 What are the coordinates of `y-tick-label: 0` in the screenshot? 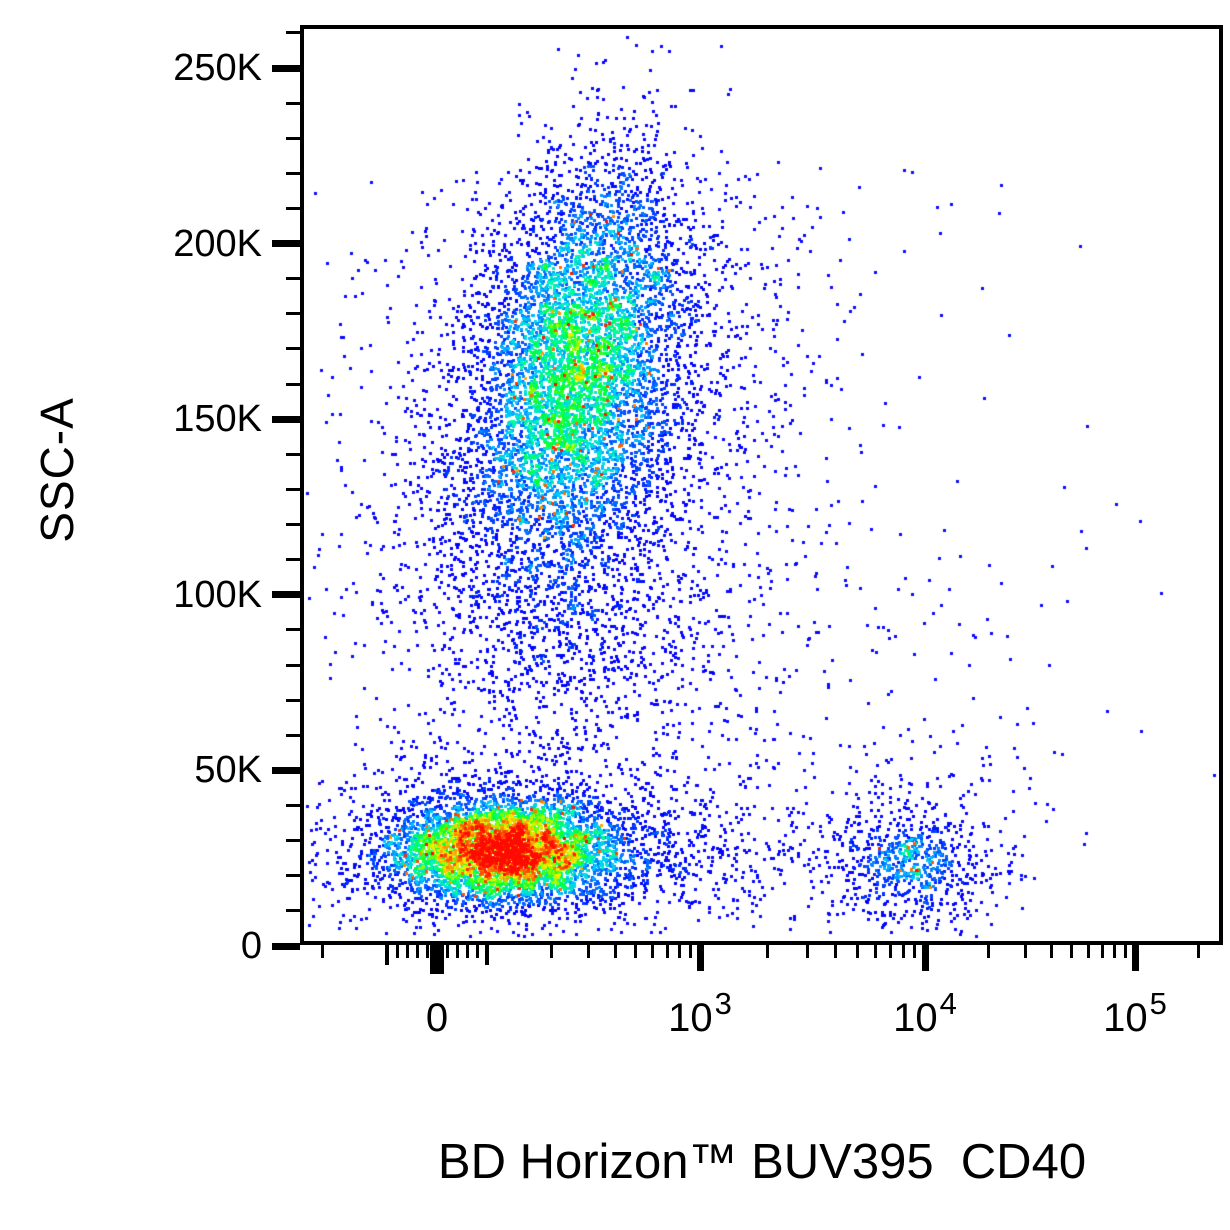 It's located at (251, 946).